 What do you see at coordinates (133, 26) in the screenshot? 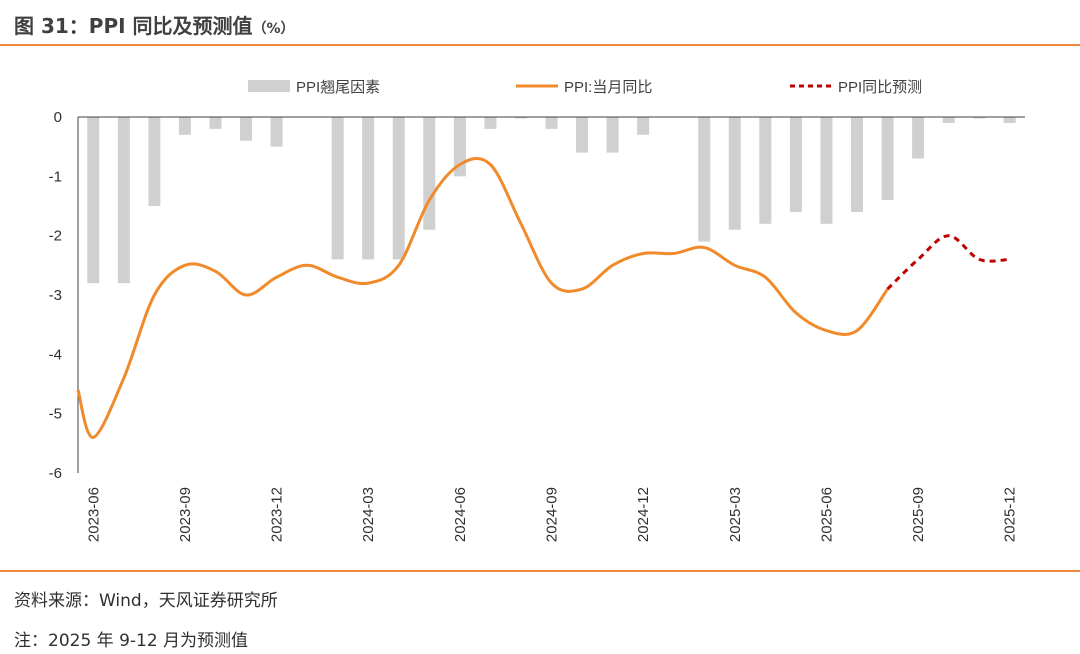
I see `chart-title-text: 图 31：PPI 同比及预测值` at bounding box center [133, 26].